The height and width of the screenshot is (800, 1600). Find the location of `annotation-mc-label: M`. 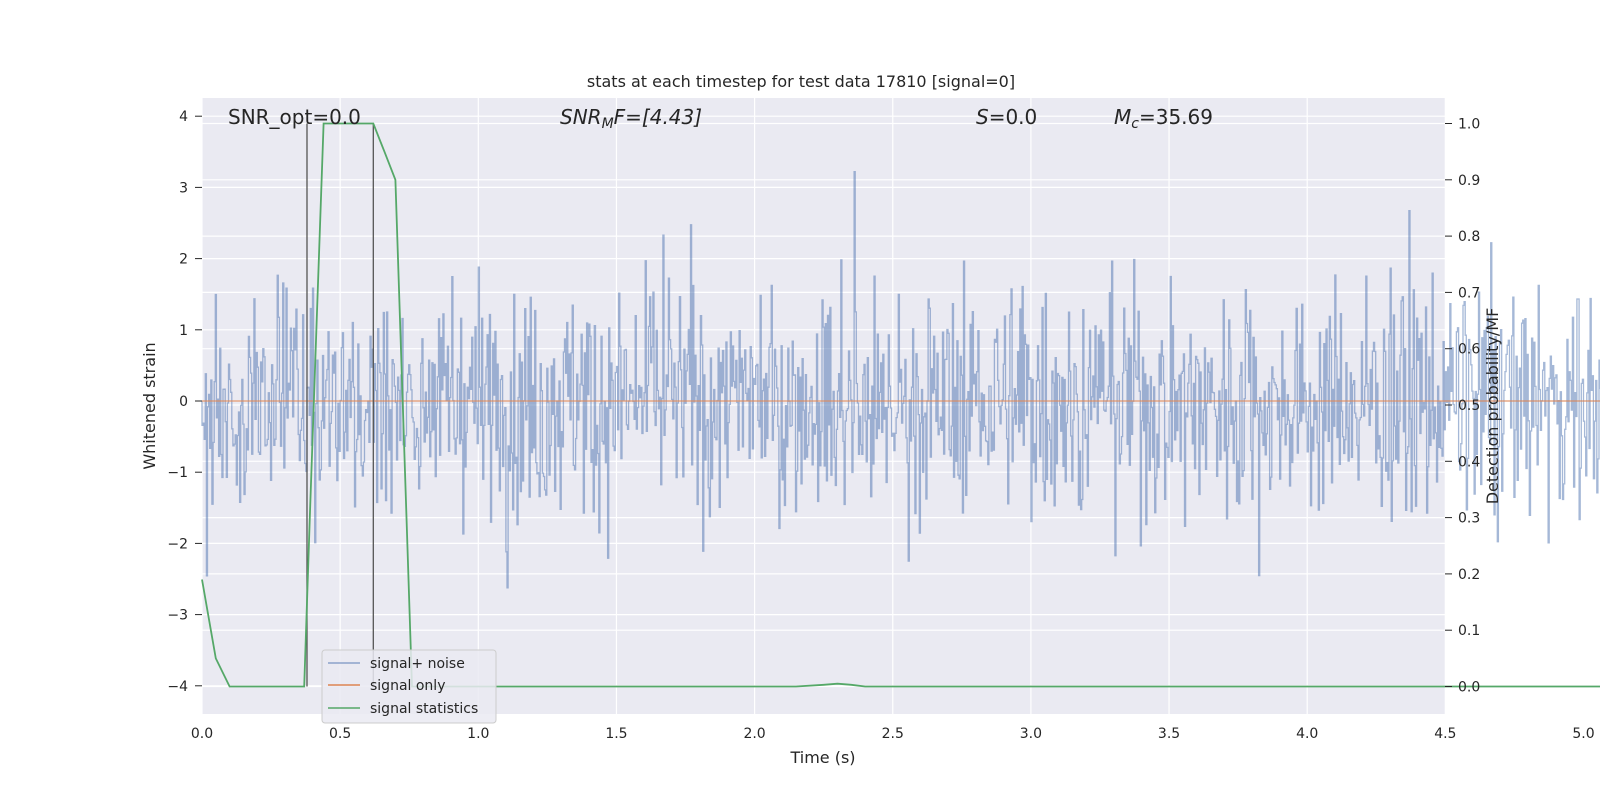

annotation-mc-label: M is located at coordinates (1122, 117).